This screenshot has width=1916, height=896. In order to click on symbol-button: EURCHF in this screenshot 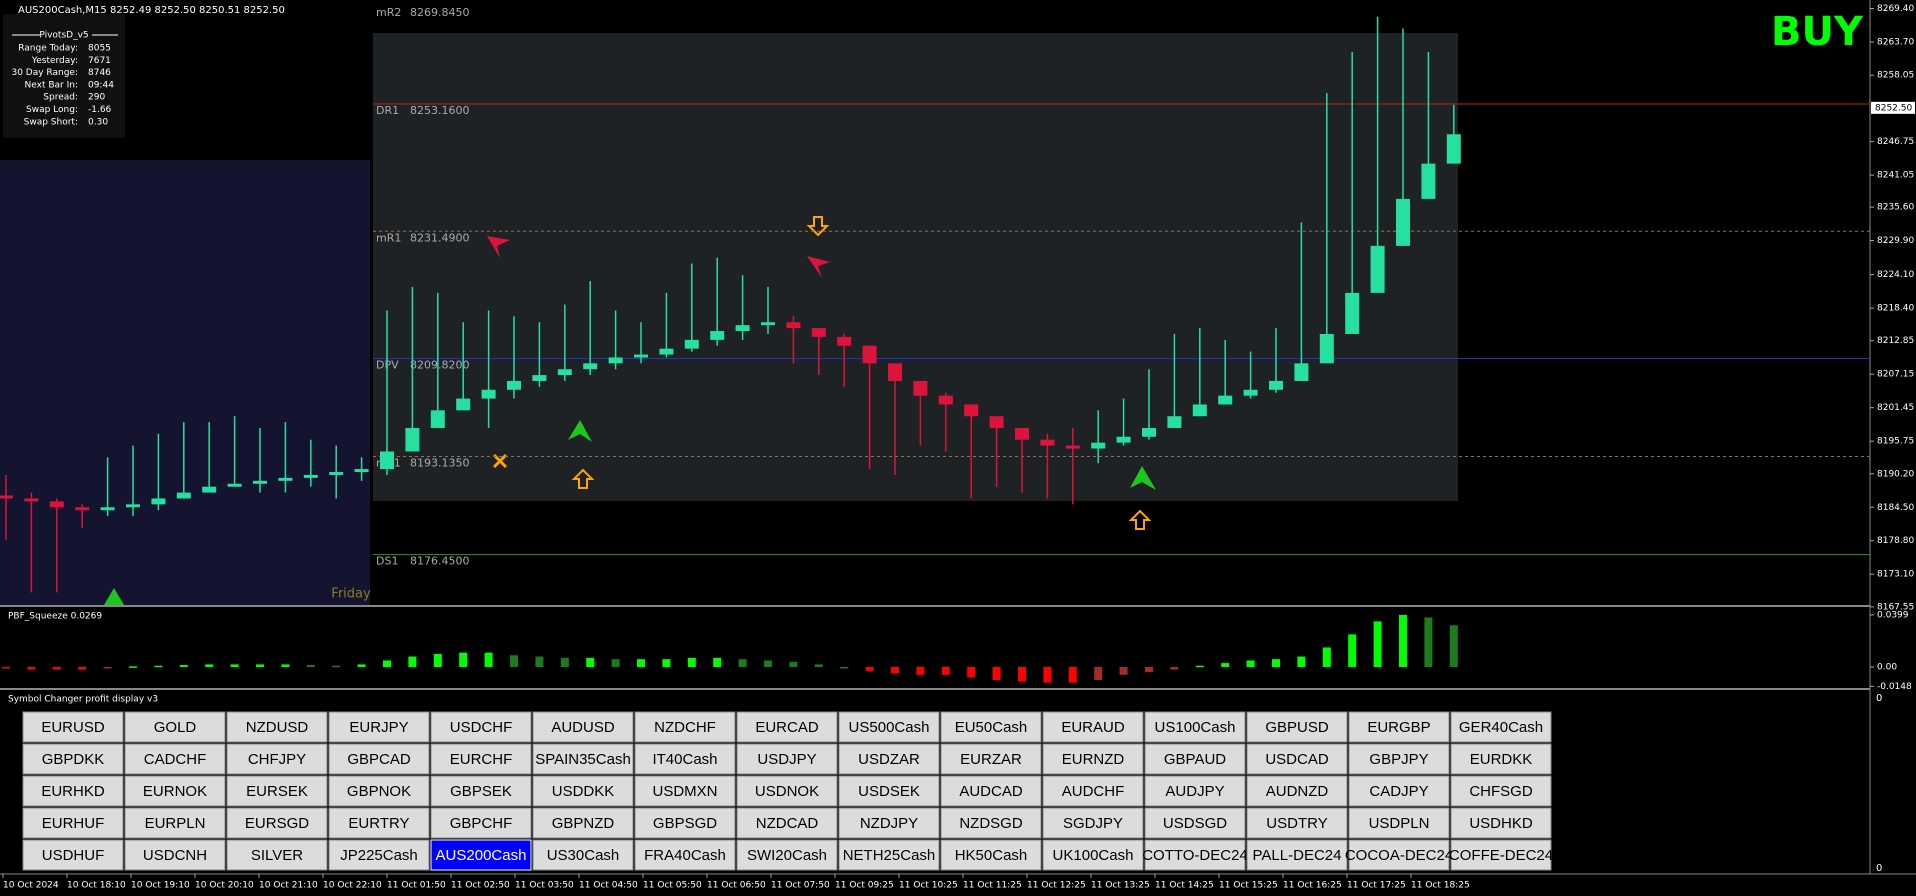, I will do `click(481, 759)`.